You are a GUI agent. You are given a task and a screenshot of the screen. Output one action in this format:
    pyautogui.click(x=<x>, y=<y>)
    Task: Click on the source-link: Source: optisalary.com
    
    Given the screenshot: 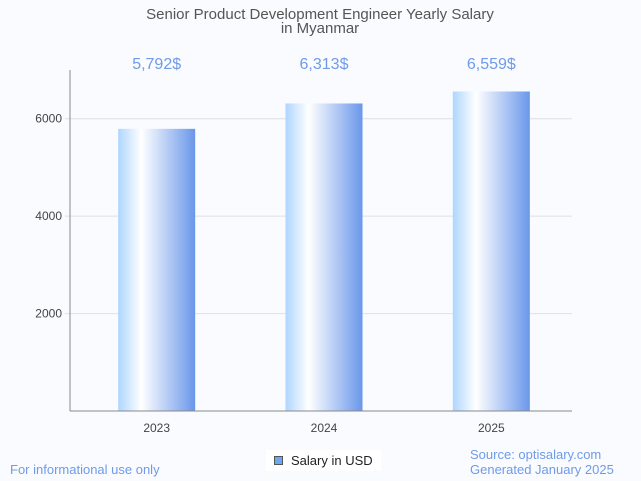 What is the action you would take?
    pyautogui.click(x=536, y=454)
    